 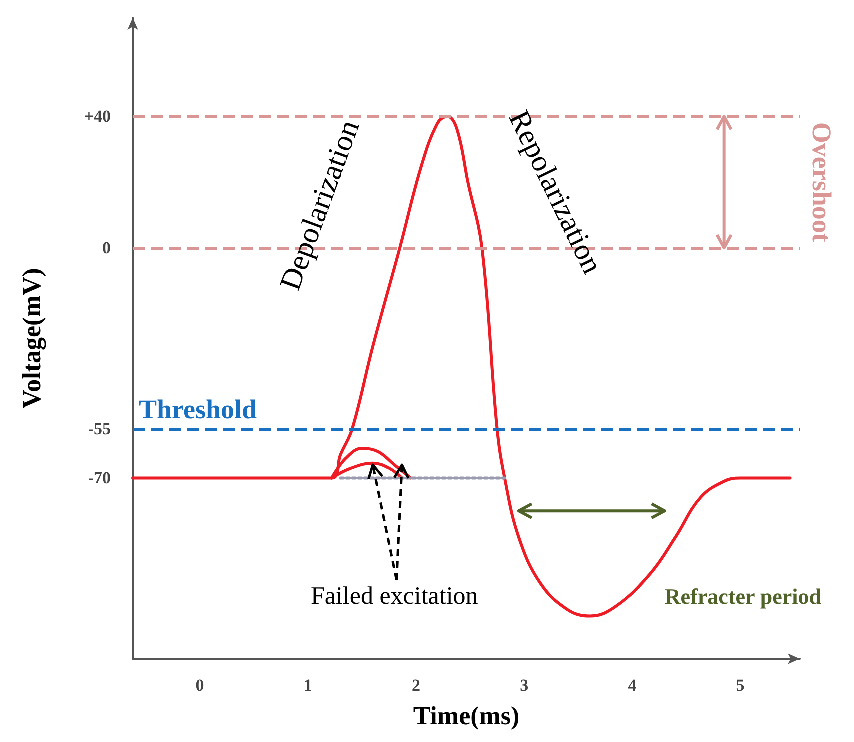 I want to click on y-tick-label: -55, so click(x=99, y=428).